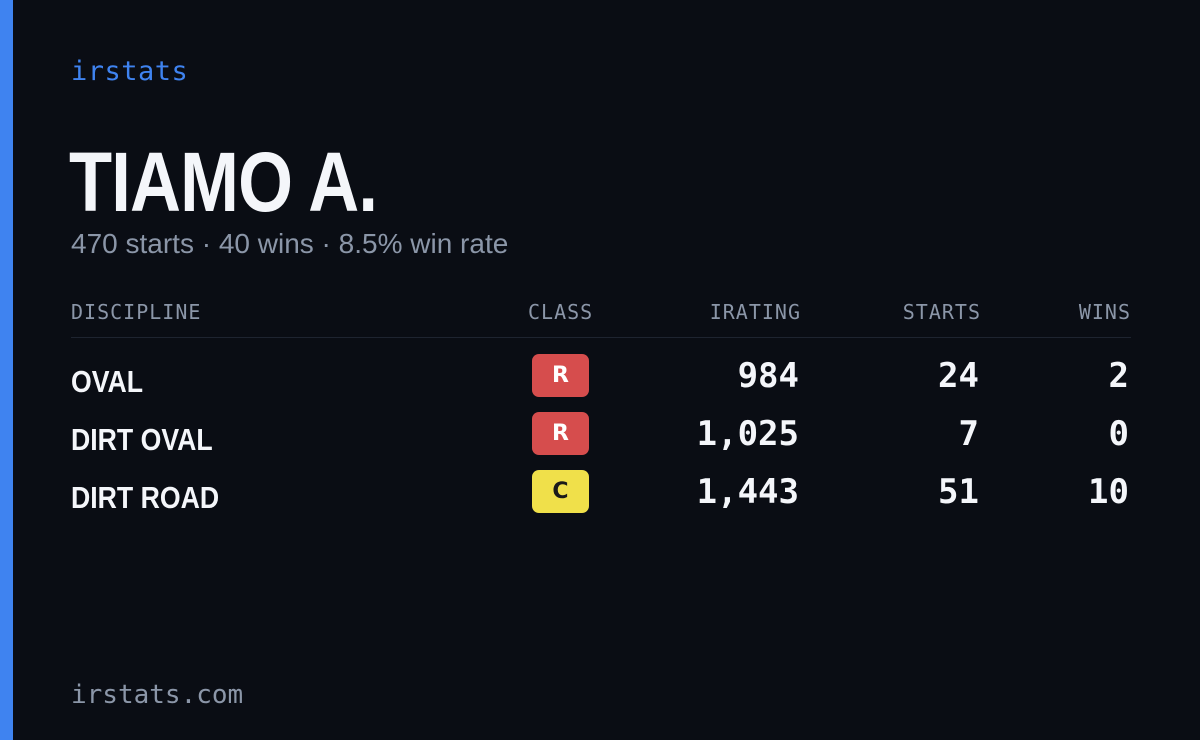 Image resolution: width=1200 pixels, height=740 pixels. Describe the element at coordinates (107, 381) in the screenshot. I see `discipline-name: OVAL` at that location.